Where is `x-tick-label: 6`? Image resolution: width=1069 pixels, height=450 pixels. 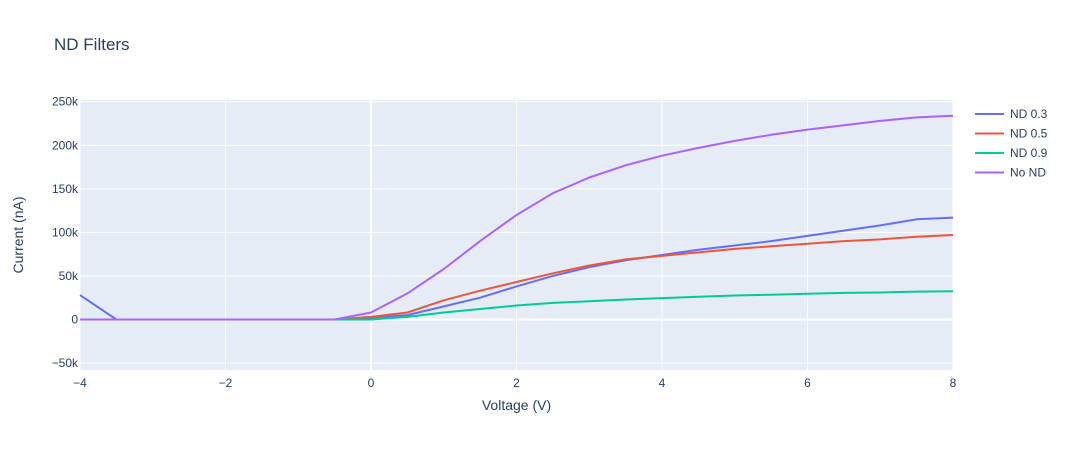 x-tick-label: 6 is located at coordinates (807, 383).